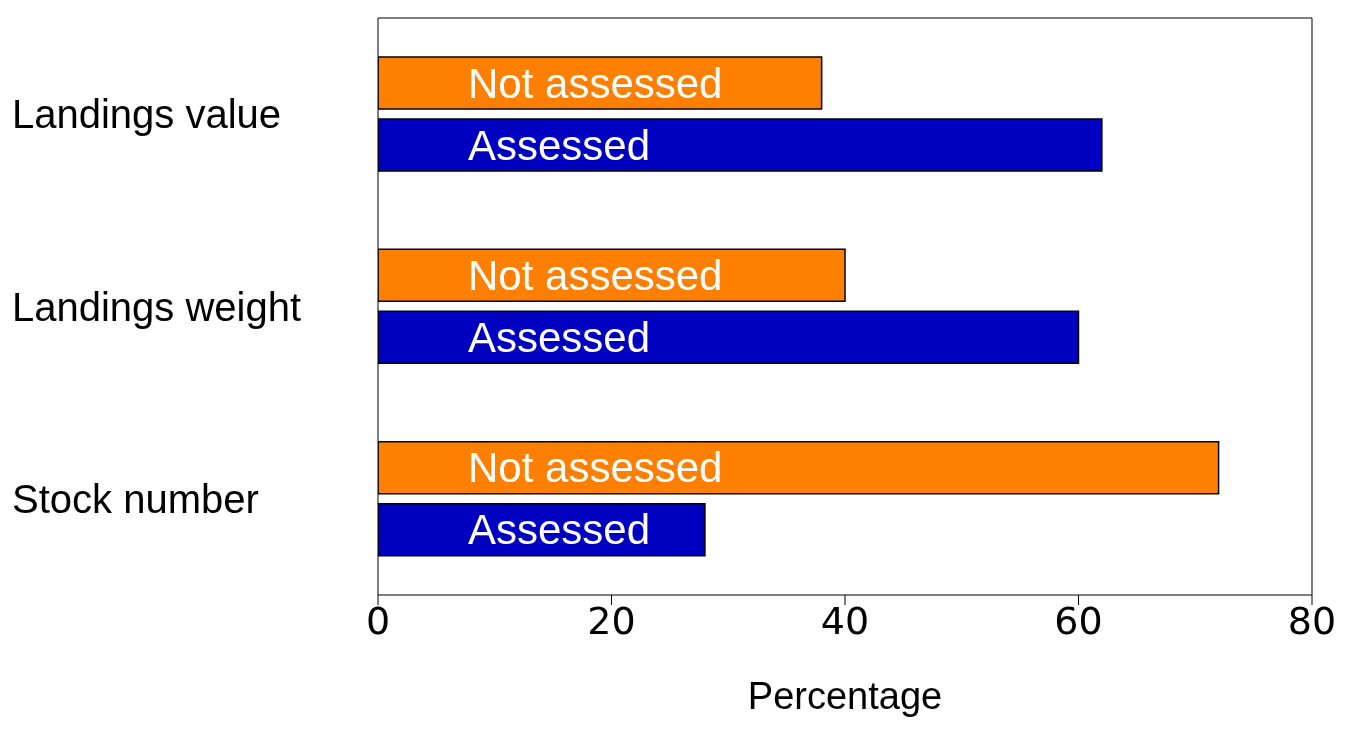 Image resolution: width=1351 pixels, height=731 pixels. I want to click on series-label: Not assessed, so click(595, 83).